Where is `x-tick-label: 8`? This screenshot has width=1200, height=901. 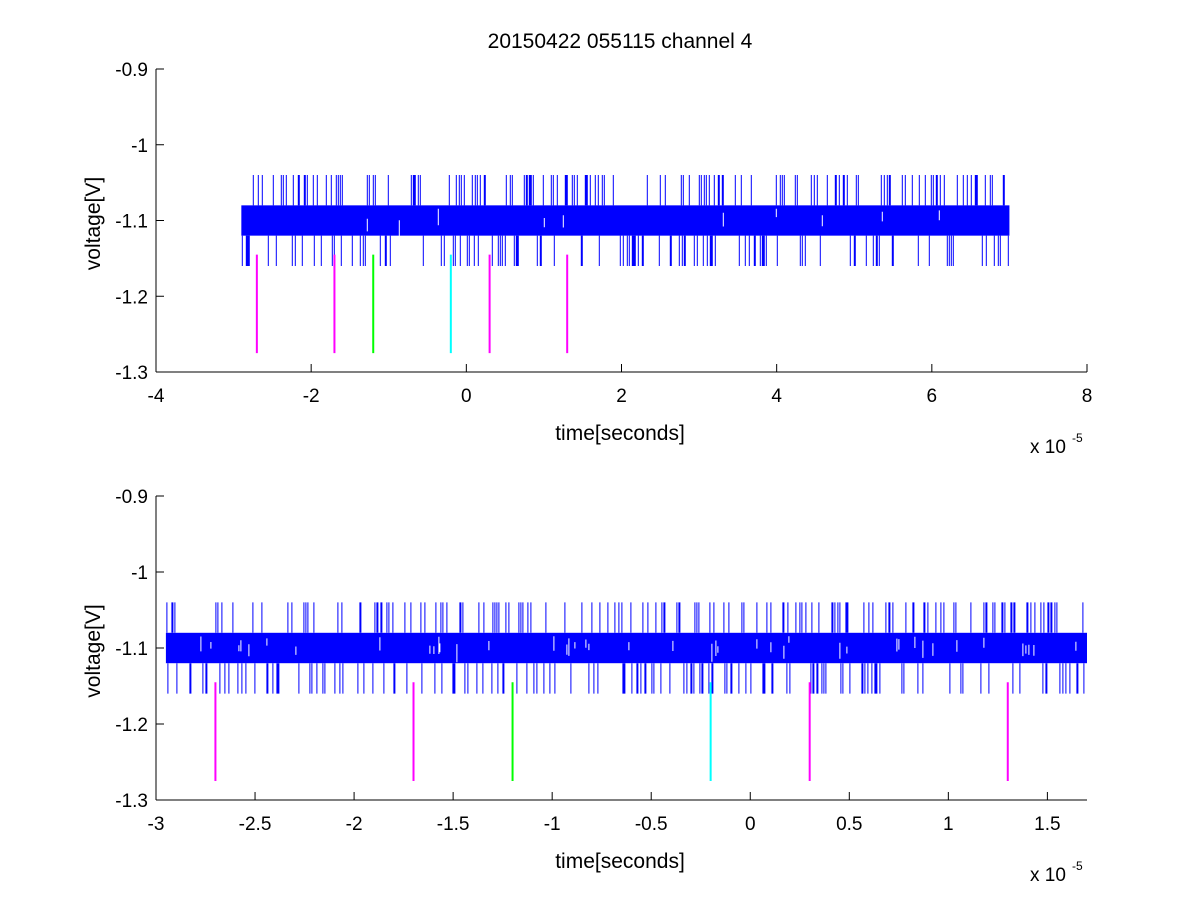
x-tick-label: 8 is located at coordinates (1087, 396).